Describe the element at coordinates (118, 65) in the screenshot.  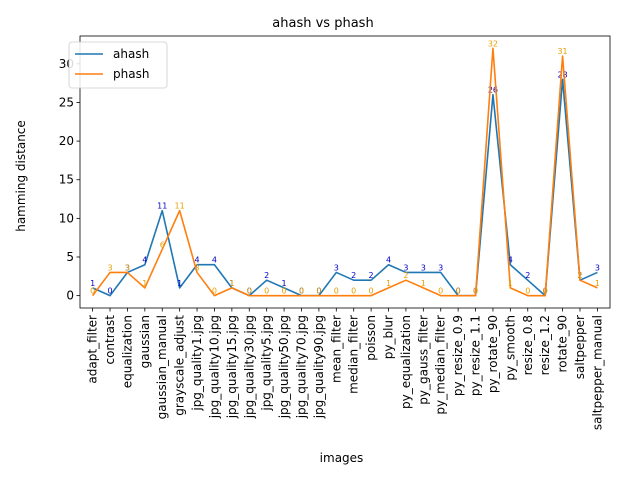
I see `legend: ahash phash` at that location.